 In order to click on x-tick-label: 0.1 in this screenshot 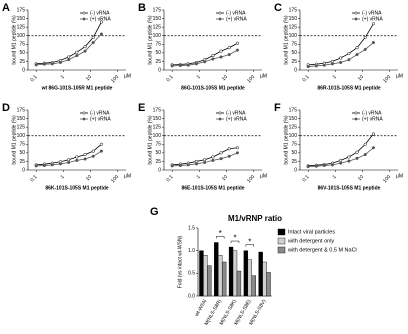, I will do `click(33, 178)`.